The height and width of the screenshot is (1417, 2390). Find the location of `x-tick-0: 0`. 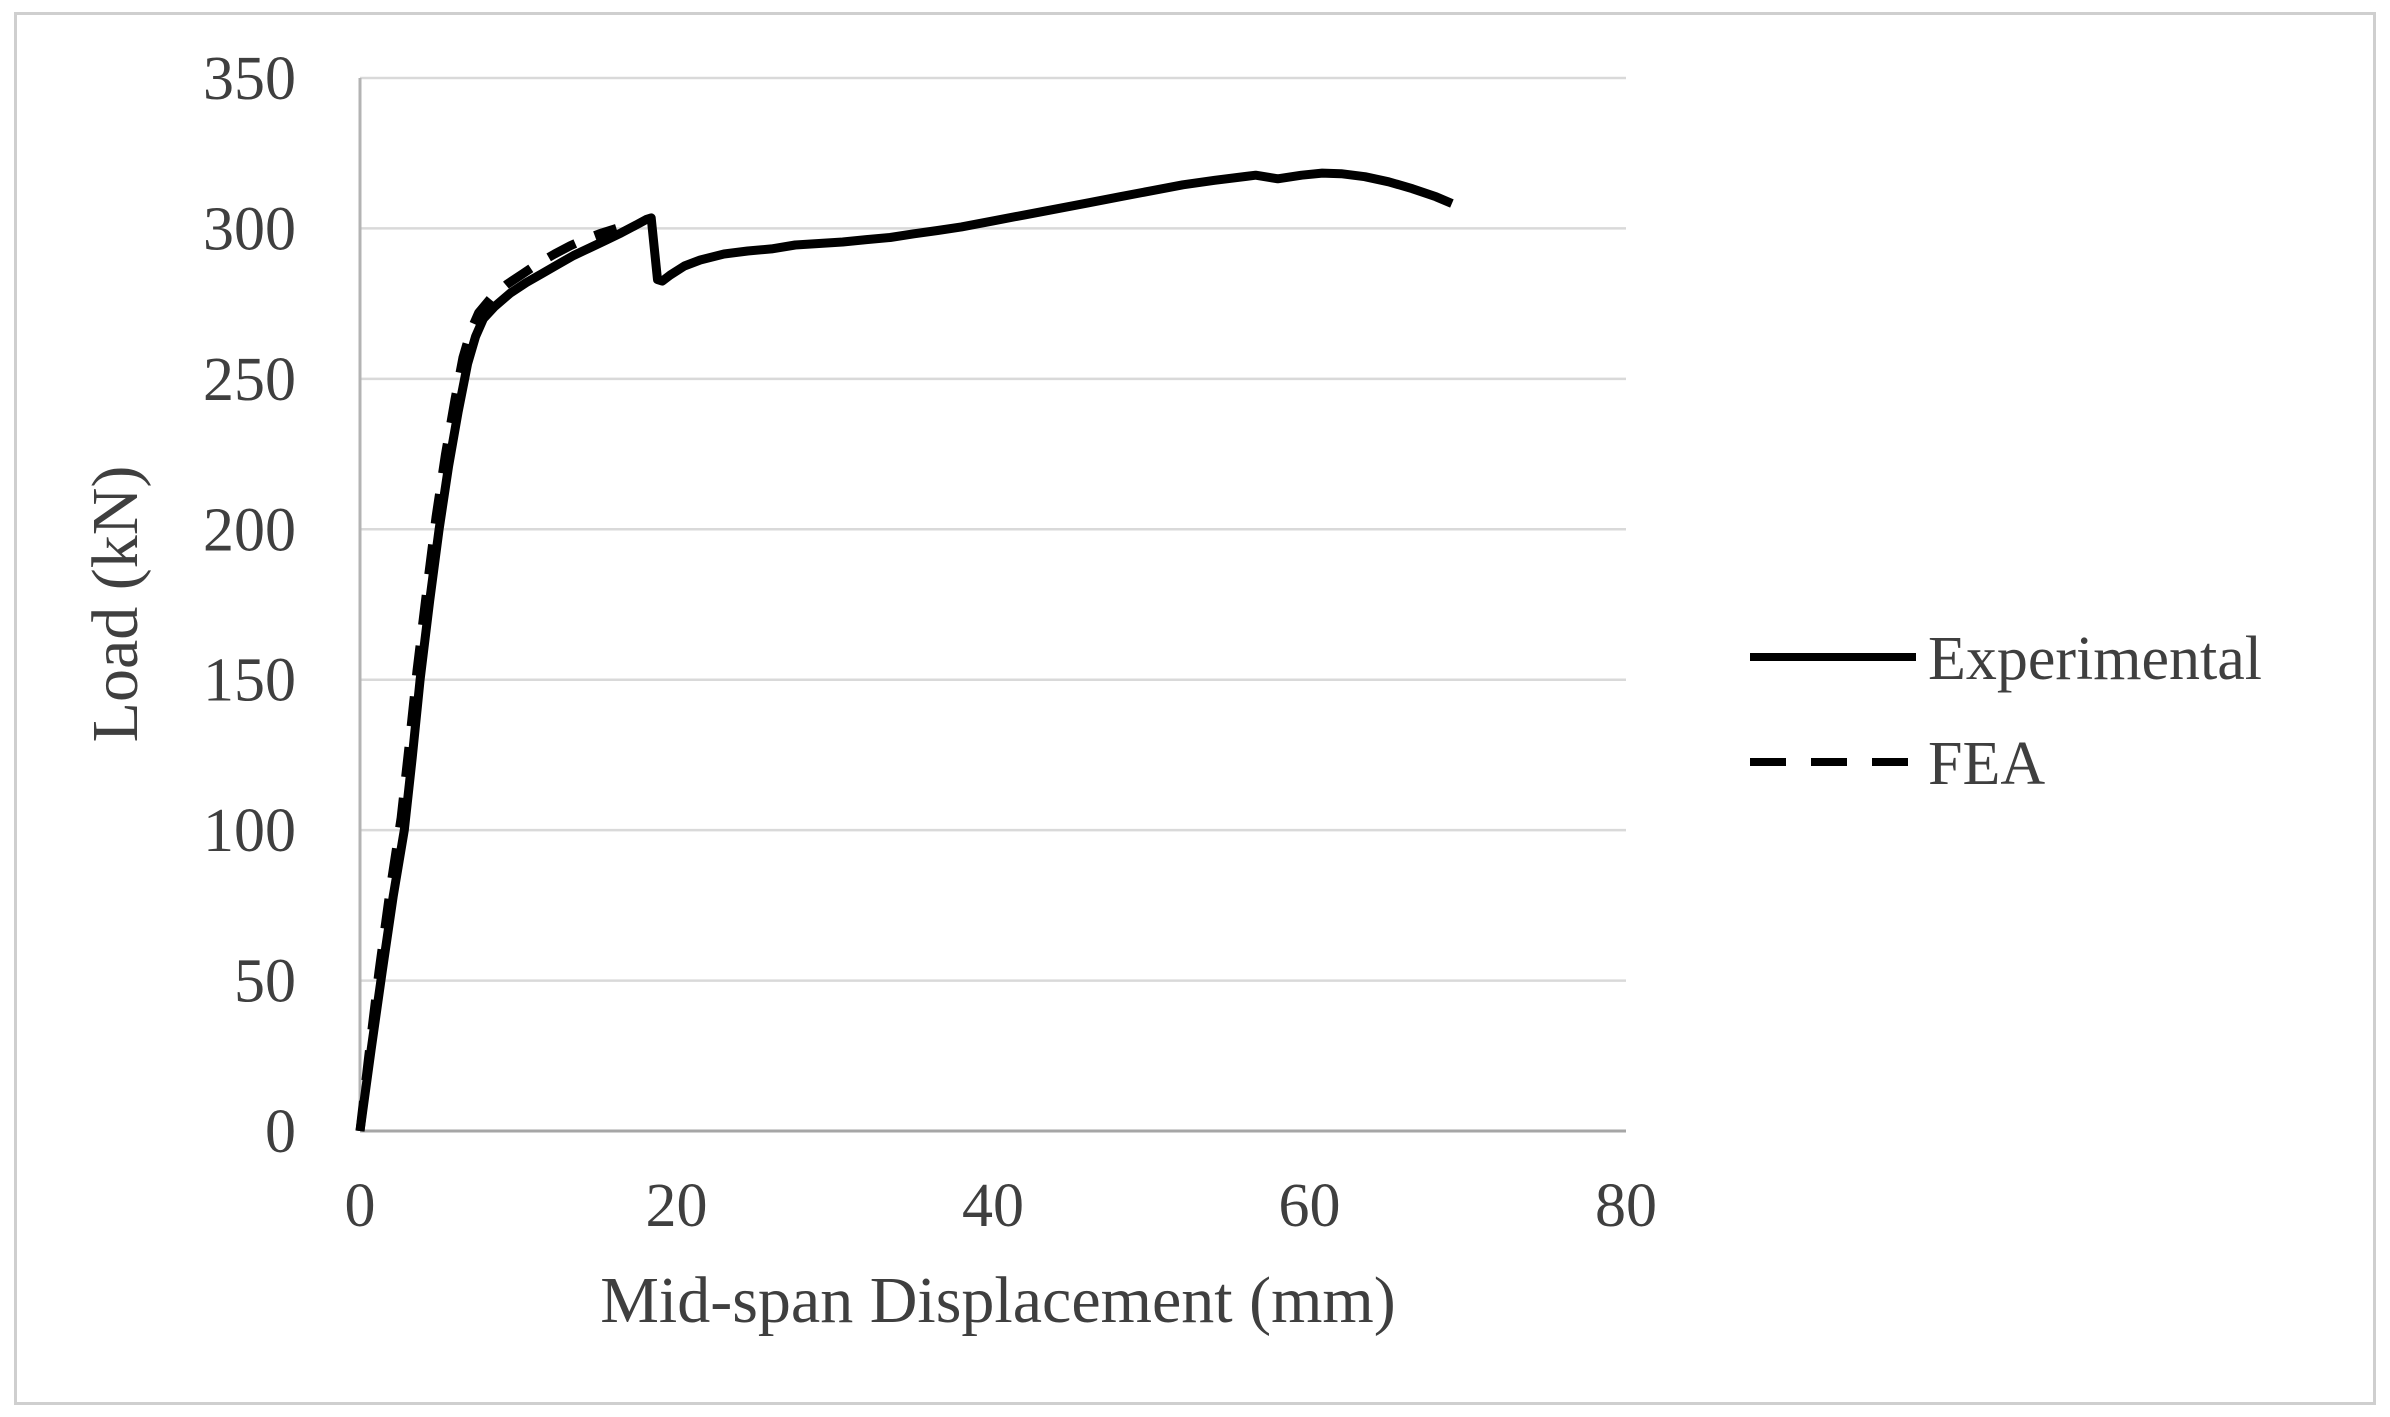

x-tick-0: 0 is located at coordinates (360, 1206).